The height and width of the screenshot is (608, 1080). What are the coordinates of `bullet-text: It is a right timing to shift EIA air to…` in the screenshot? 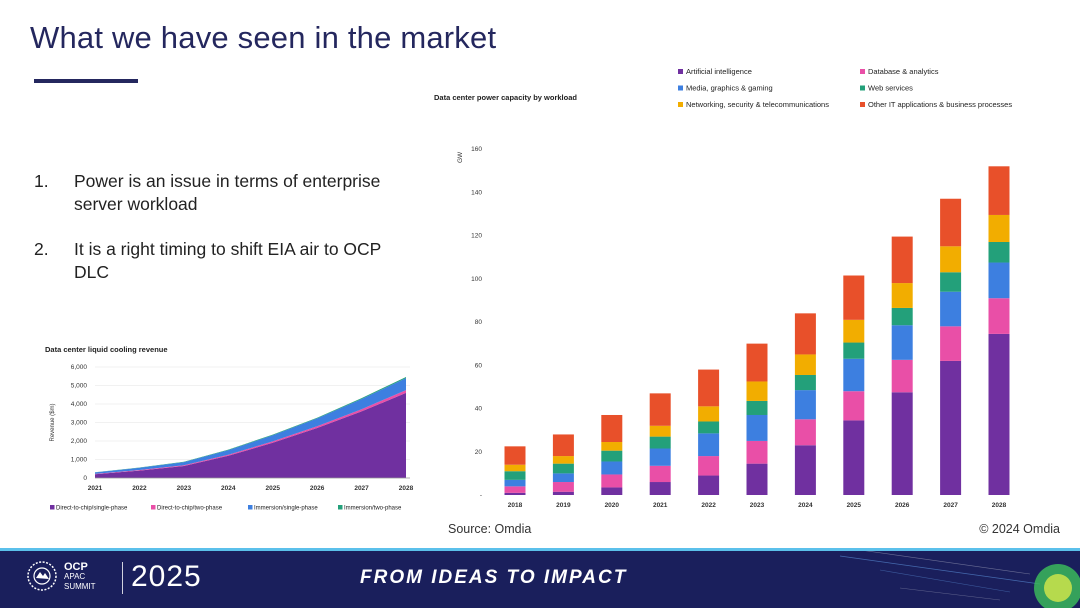 It's located at (228, 260).